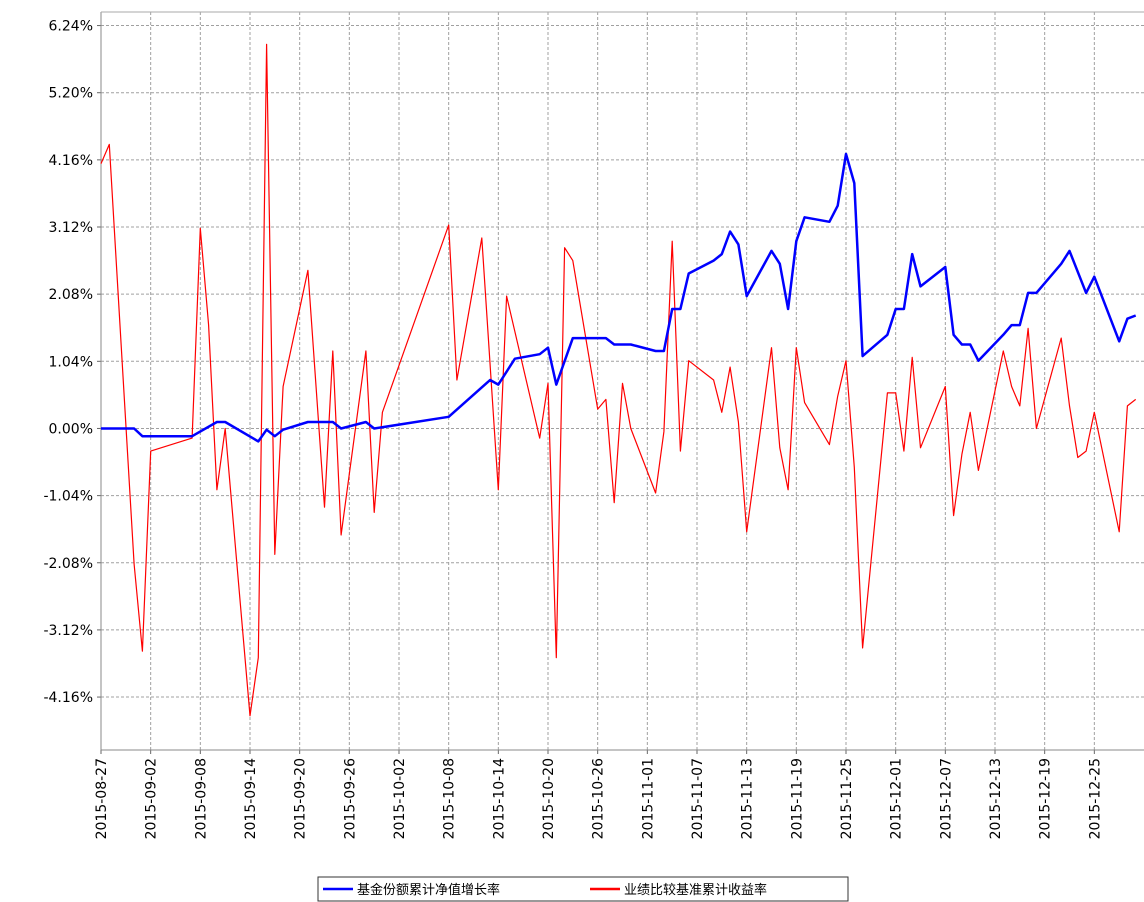 The width and height of the screenshot is (1144, 902). What do you see at coordinates (71, 94) in the screenshot?
I see `y-tick-label: 5.20%` at bounding box center [71, 94].